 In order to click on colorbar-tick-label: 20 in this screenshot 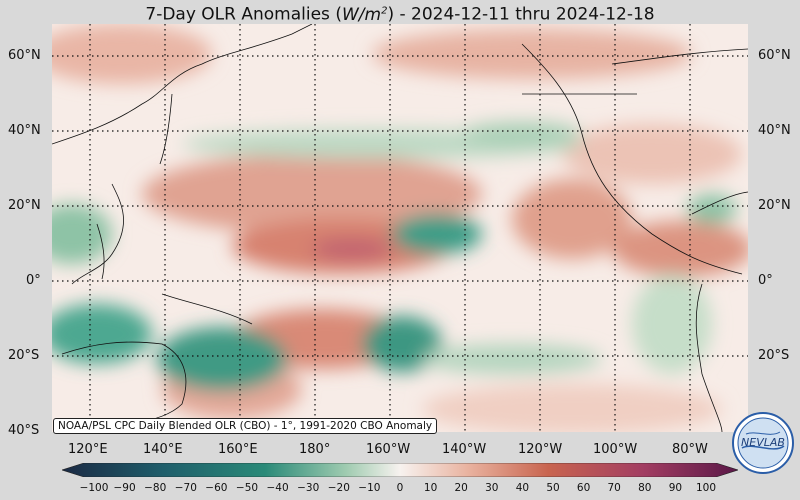, I will do `click(461, 488)`.